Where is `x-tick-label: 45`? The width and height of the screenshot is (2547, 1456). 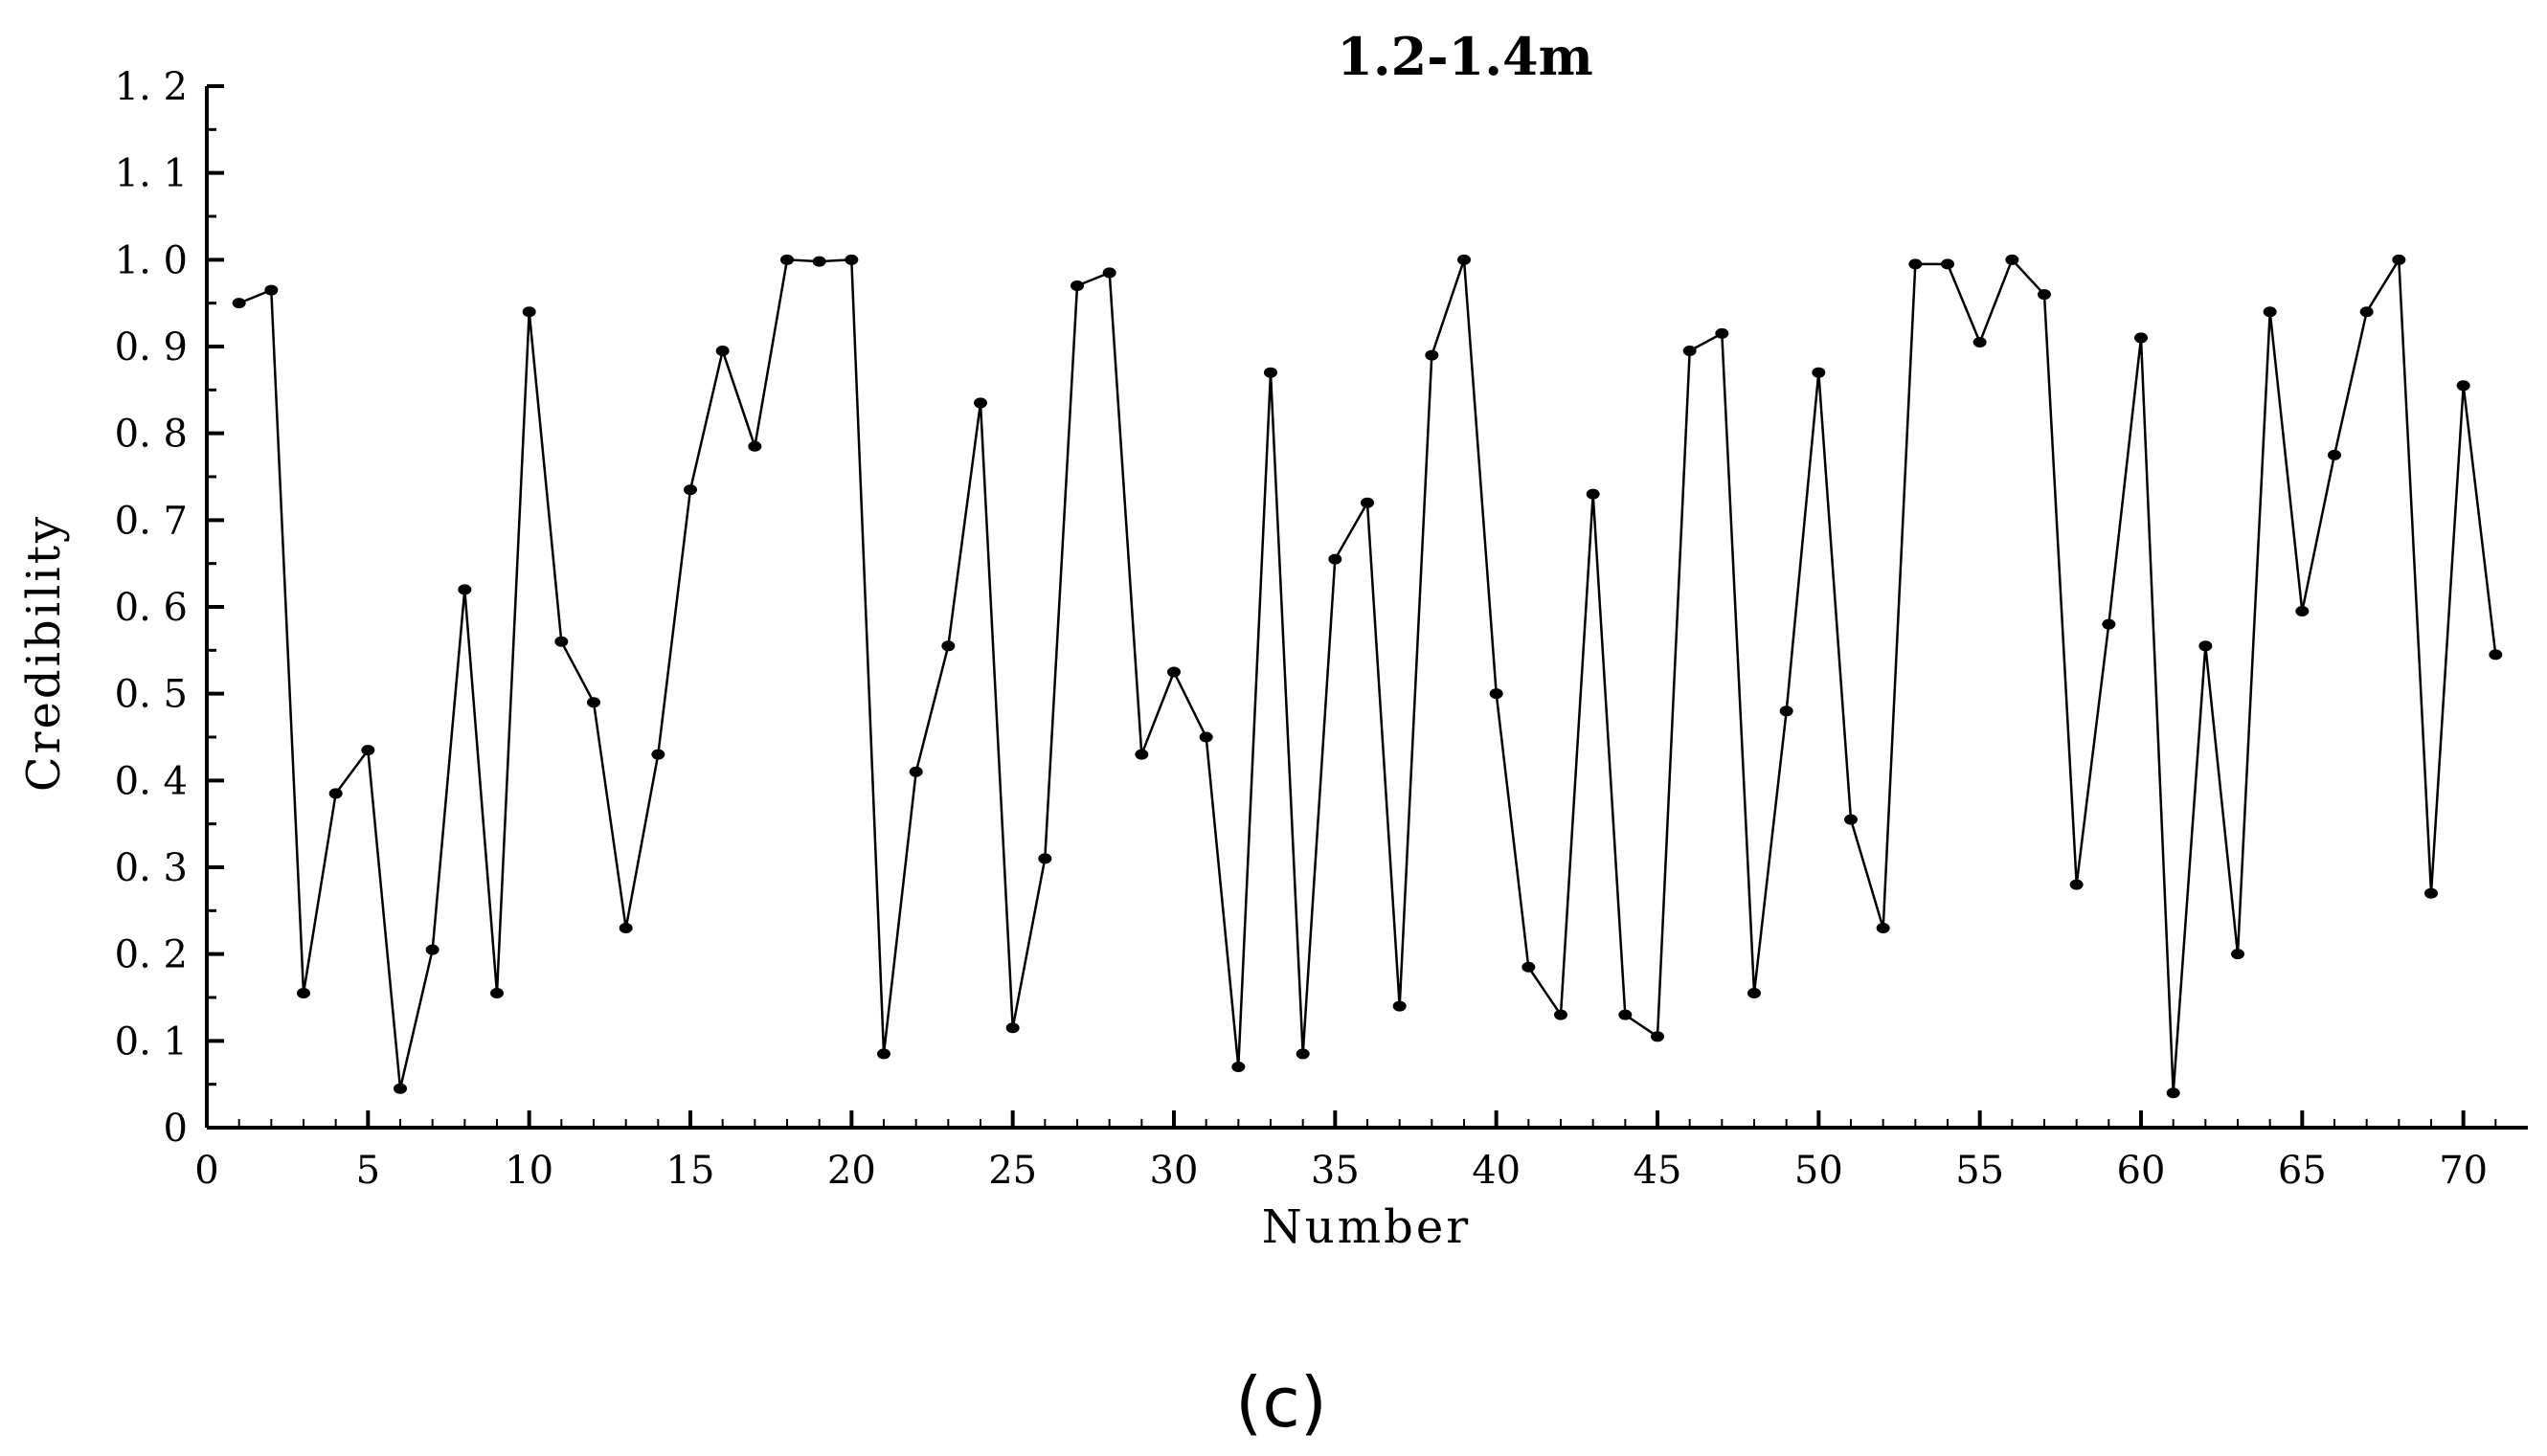 x-tick-label: 45 is located at coordinates (1658, 1171).